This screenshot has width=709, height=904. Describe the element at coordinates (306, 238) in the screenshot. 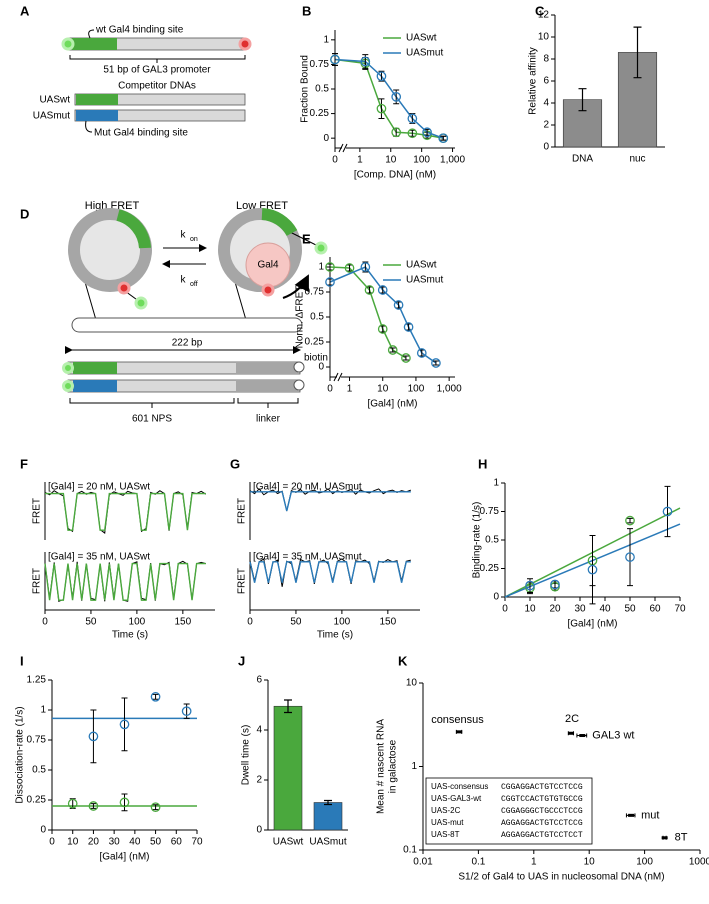

I see `panel-letter: E` at that location.